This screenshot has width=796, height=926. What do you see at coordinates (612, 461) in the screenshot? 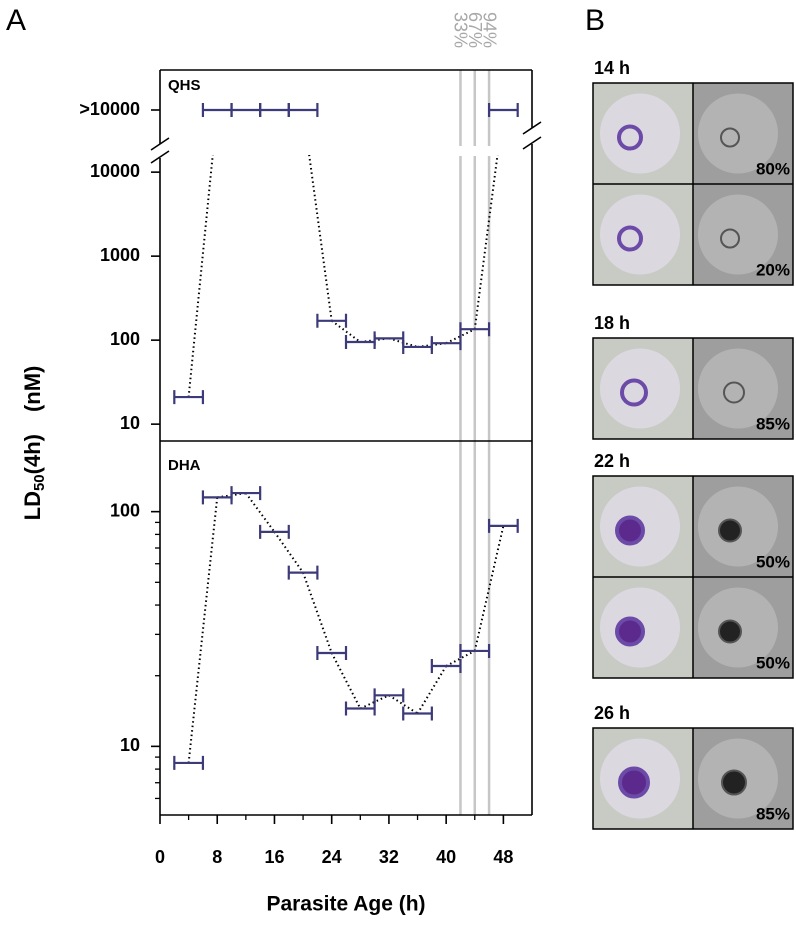
I see `time-label: 22 h` at bounding box center [612, 461].